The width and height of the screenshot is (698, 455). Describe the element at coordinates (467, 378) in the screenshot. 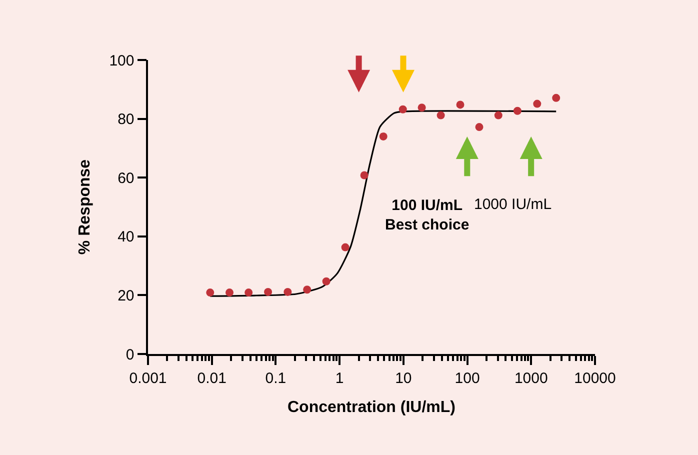

I see `x-tick-label: 100` at that location.